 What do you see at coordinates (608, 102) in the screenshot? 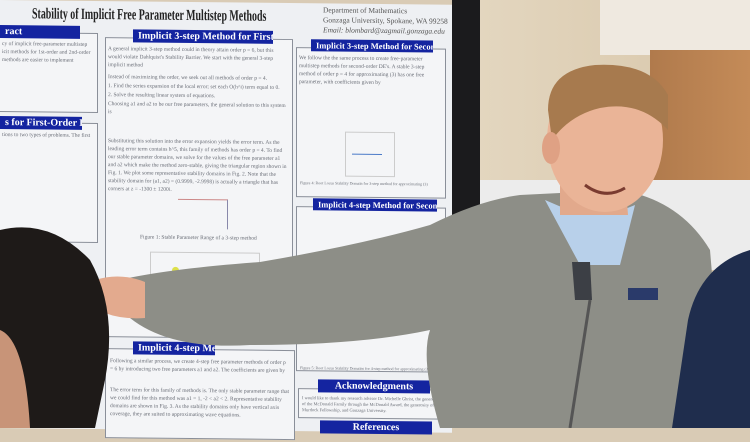
I see `presenter-hair` at bounding box center [608, 102].